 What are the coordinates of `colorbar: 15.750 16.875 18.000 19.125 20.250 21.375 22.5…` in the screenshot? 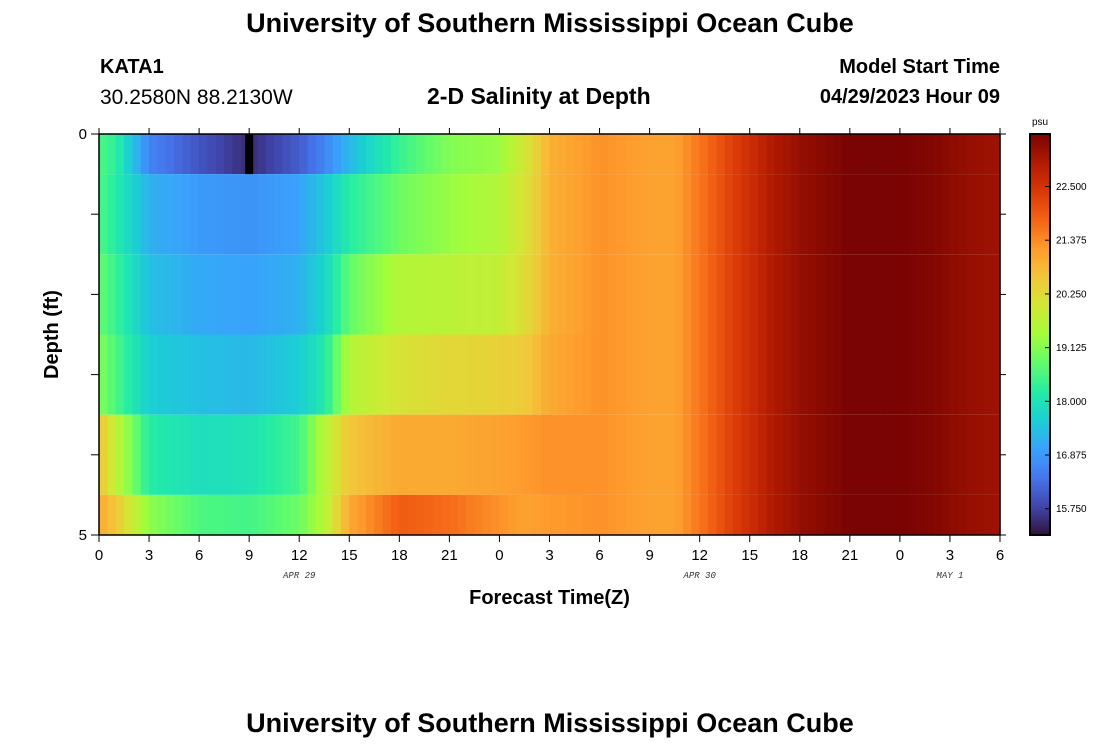 It's located at (1058, 326).